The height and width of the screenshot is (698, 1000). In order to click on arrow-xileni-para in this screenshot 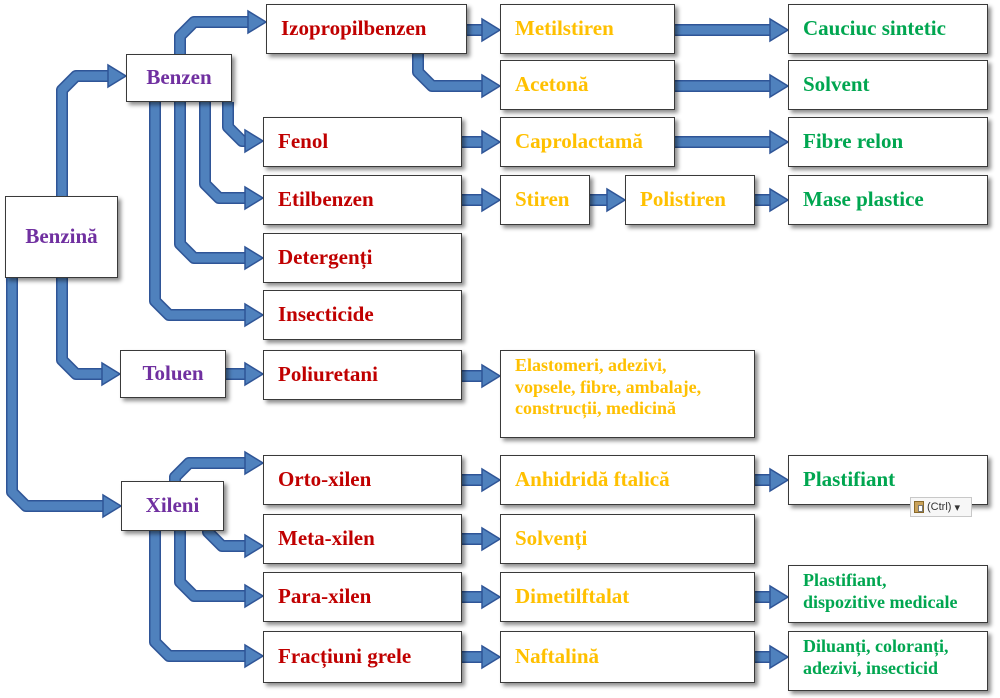, I will do `click(210, 566)`.